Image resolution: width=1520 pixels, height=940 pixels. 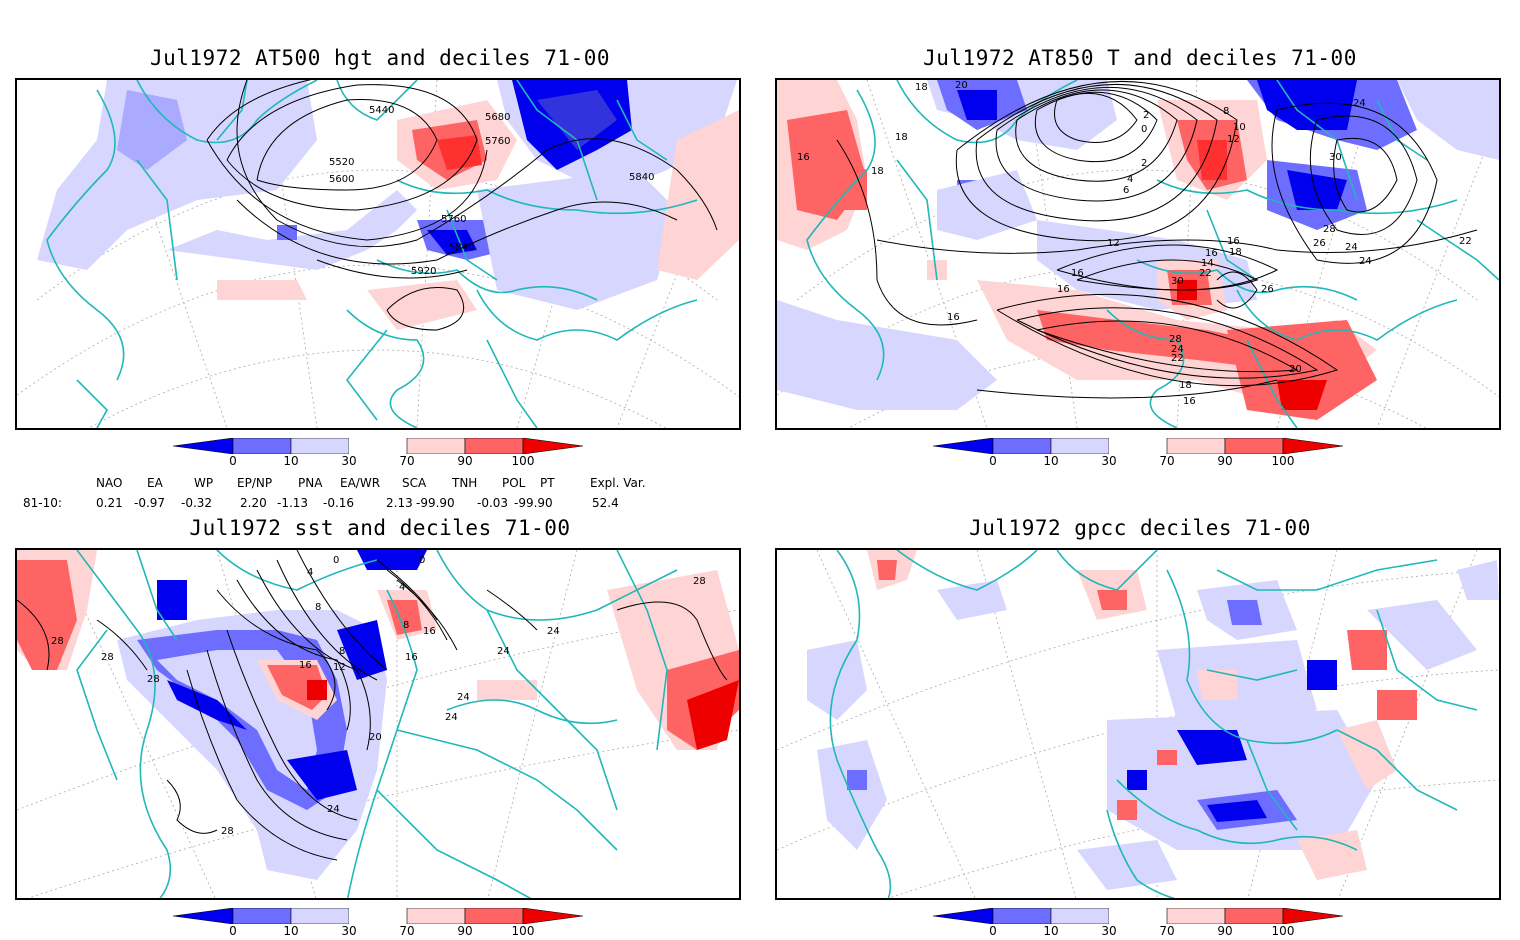 What do you see at coordinates (310, 483) in the screenshot?
I see `index-header: PNA` at bounding box center [310, 483].